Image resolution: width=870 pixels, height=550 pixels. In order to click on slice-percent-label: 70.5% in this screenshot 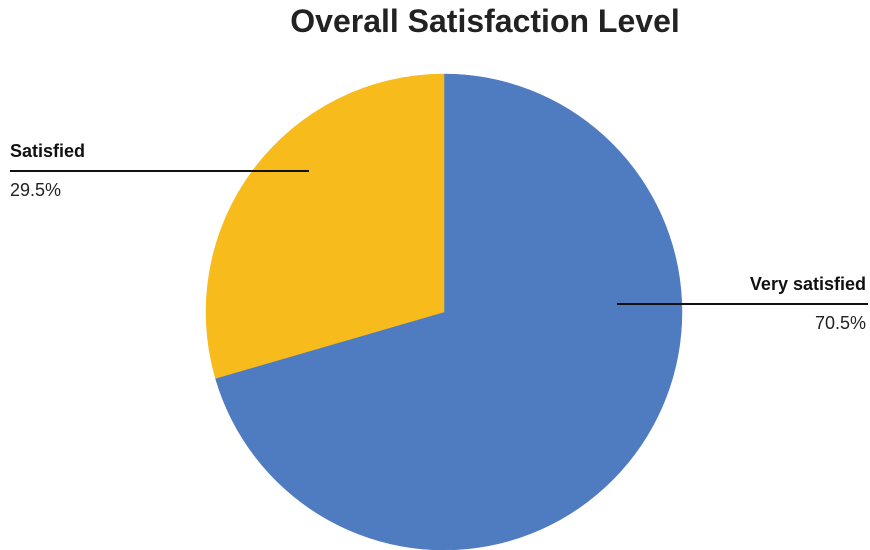, I will do `click(840, 323)`.